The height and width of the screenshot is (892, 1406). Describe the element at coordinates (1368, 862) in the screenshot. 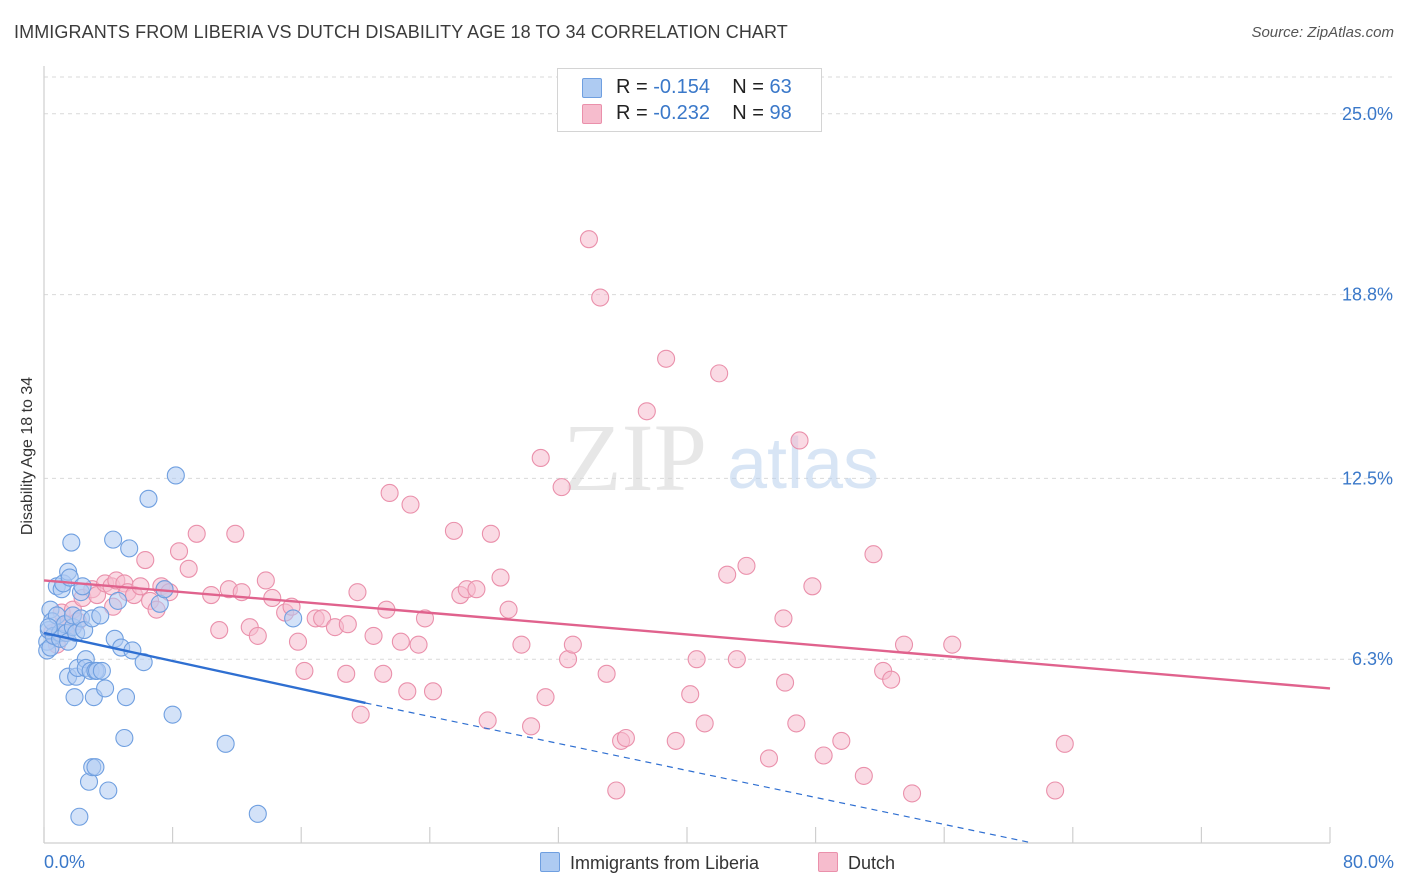

I see `x-tick-label-max: 80.0%` at that location.